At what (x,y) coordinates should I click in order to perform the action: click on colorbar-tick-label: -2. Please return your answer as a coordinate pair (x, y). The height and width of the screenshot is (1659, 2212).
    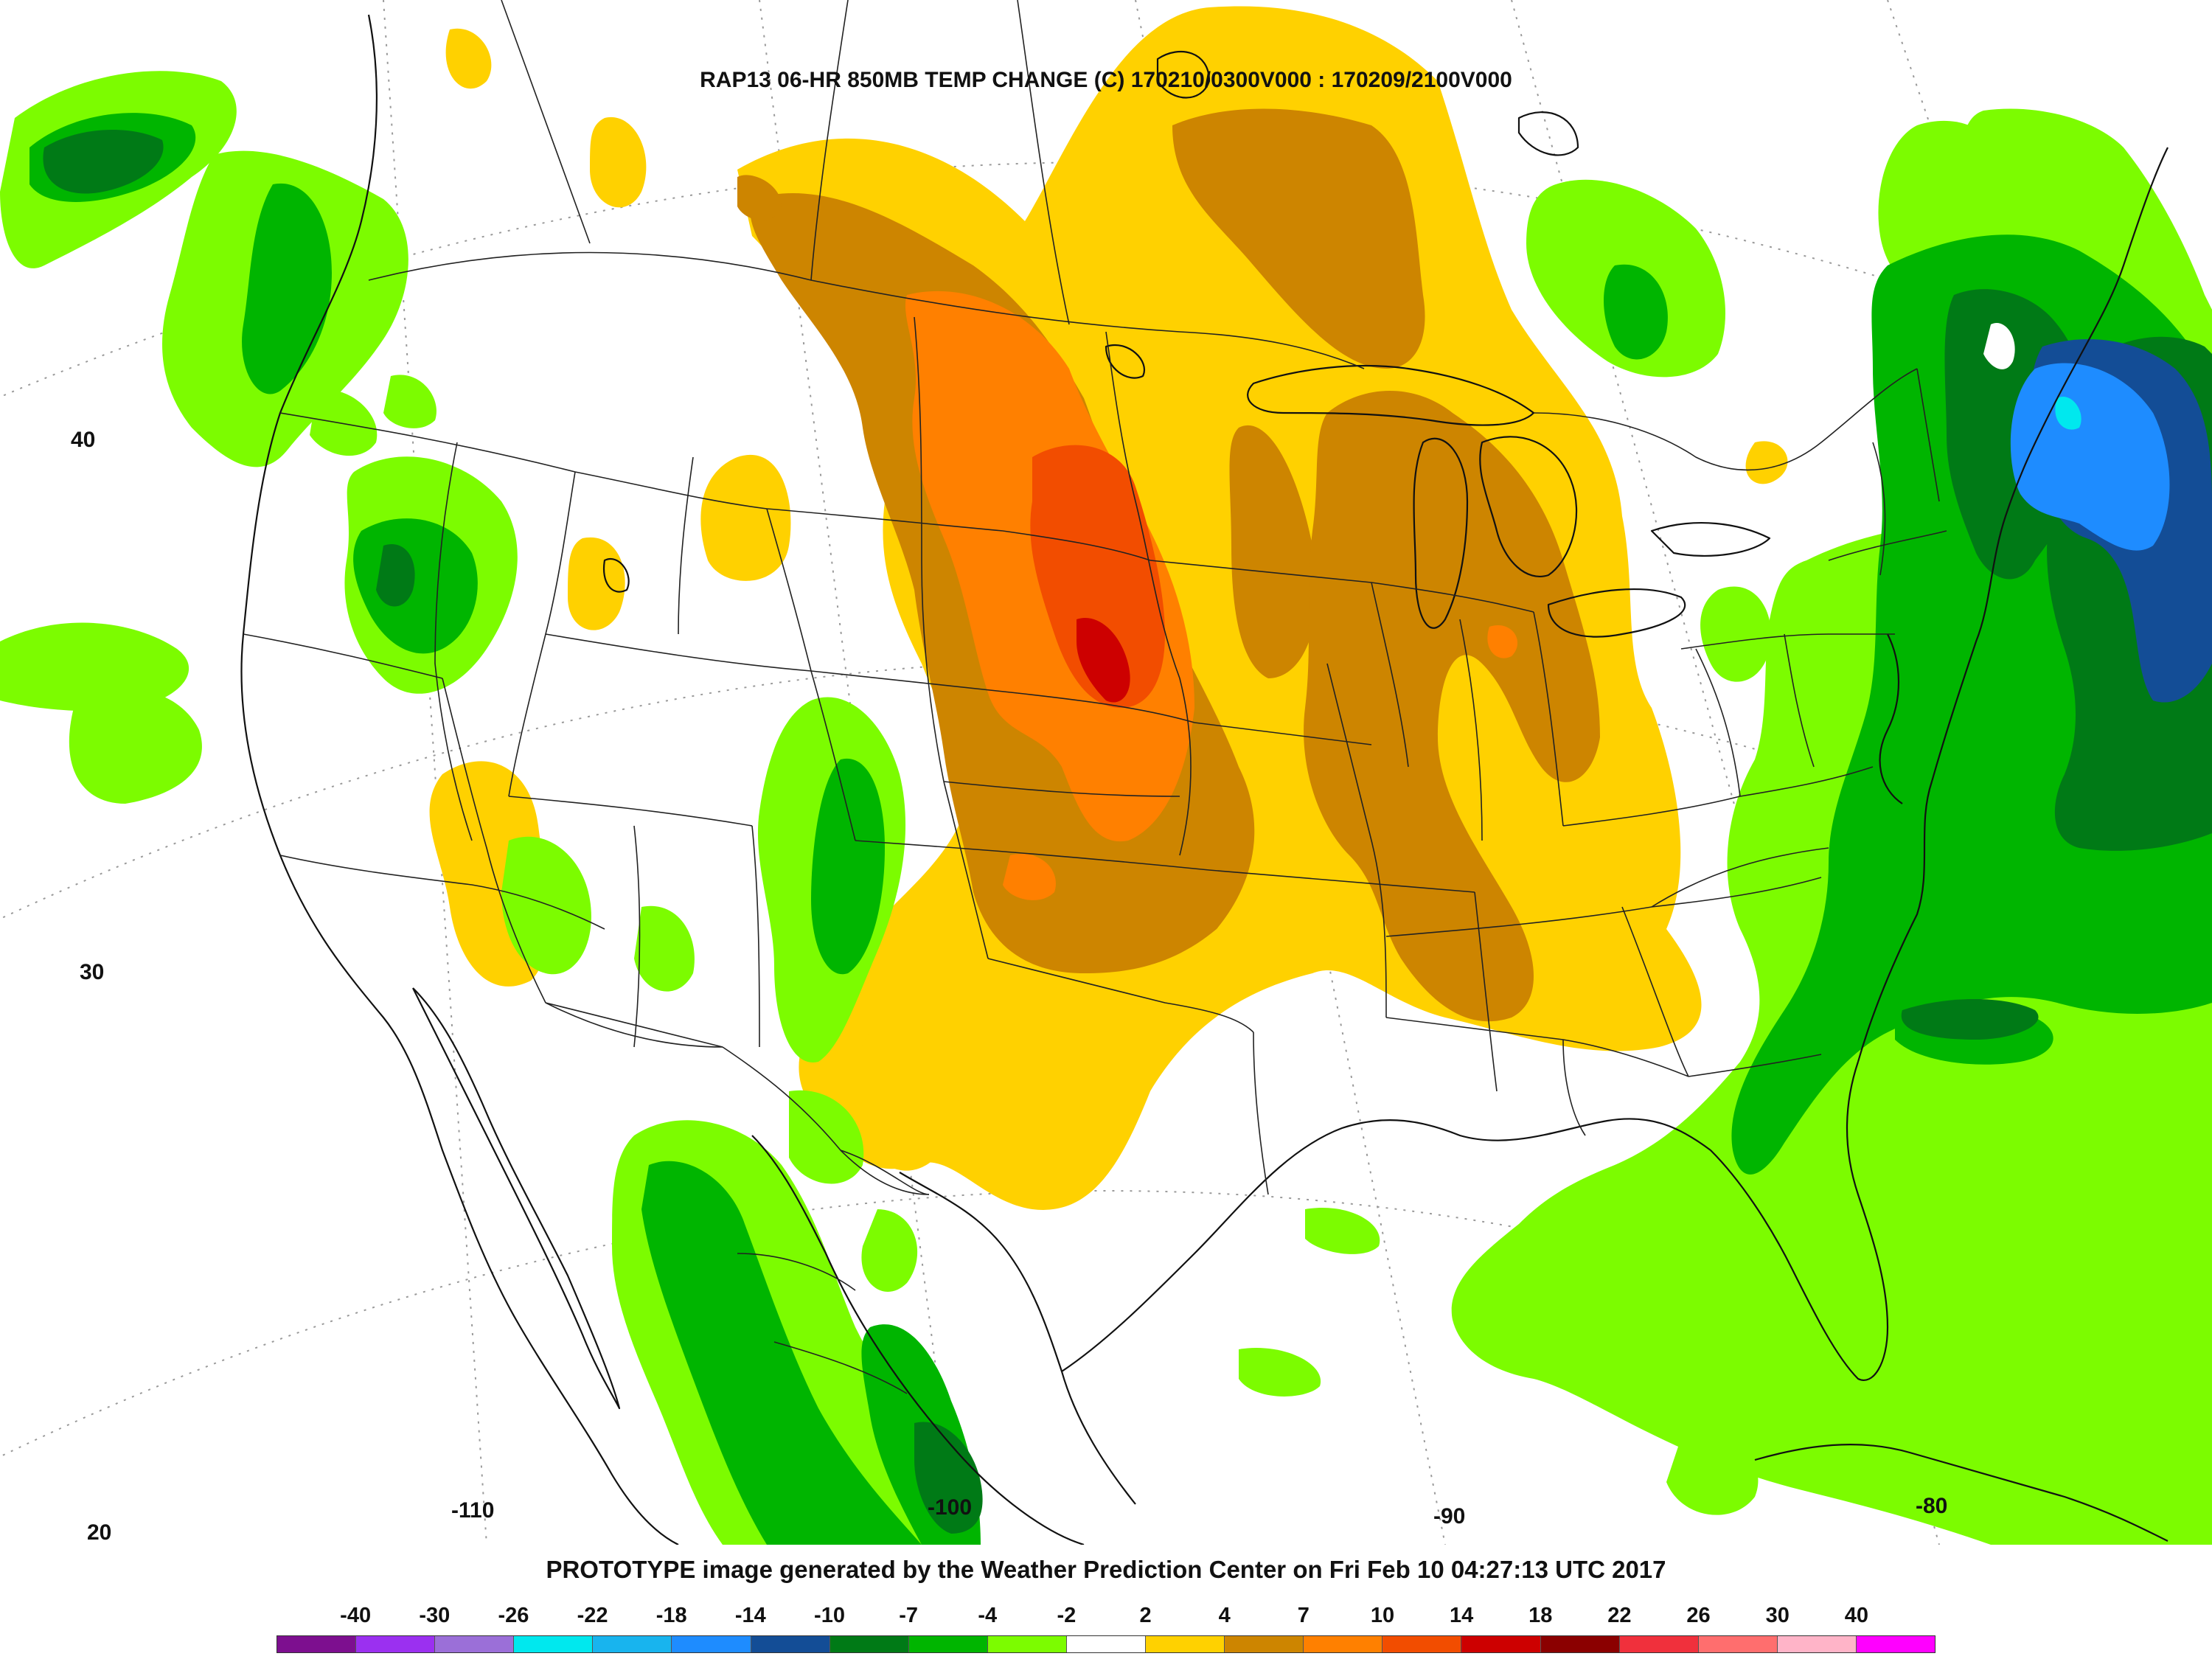
    Looking at the image, I should click on (1067, 1615).